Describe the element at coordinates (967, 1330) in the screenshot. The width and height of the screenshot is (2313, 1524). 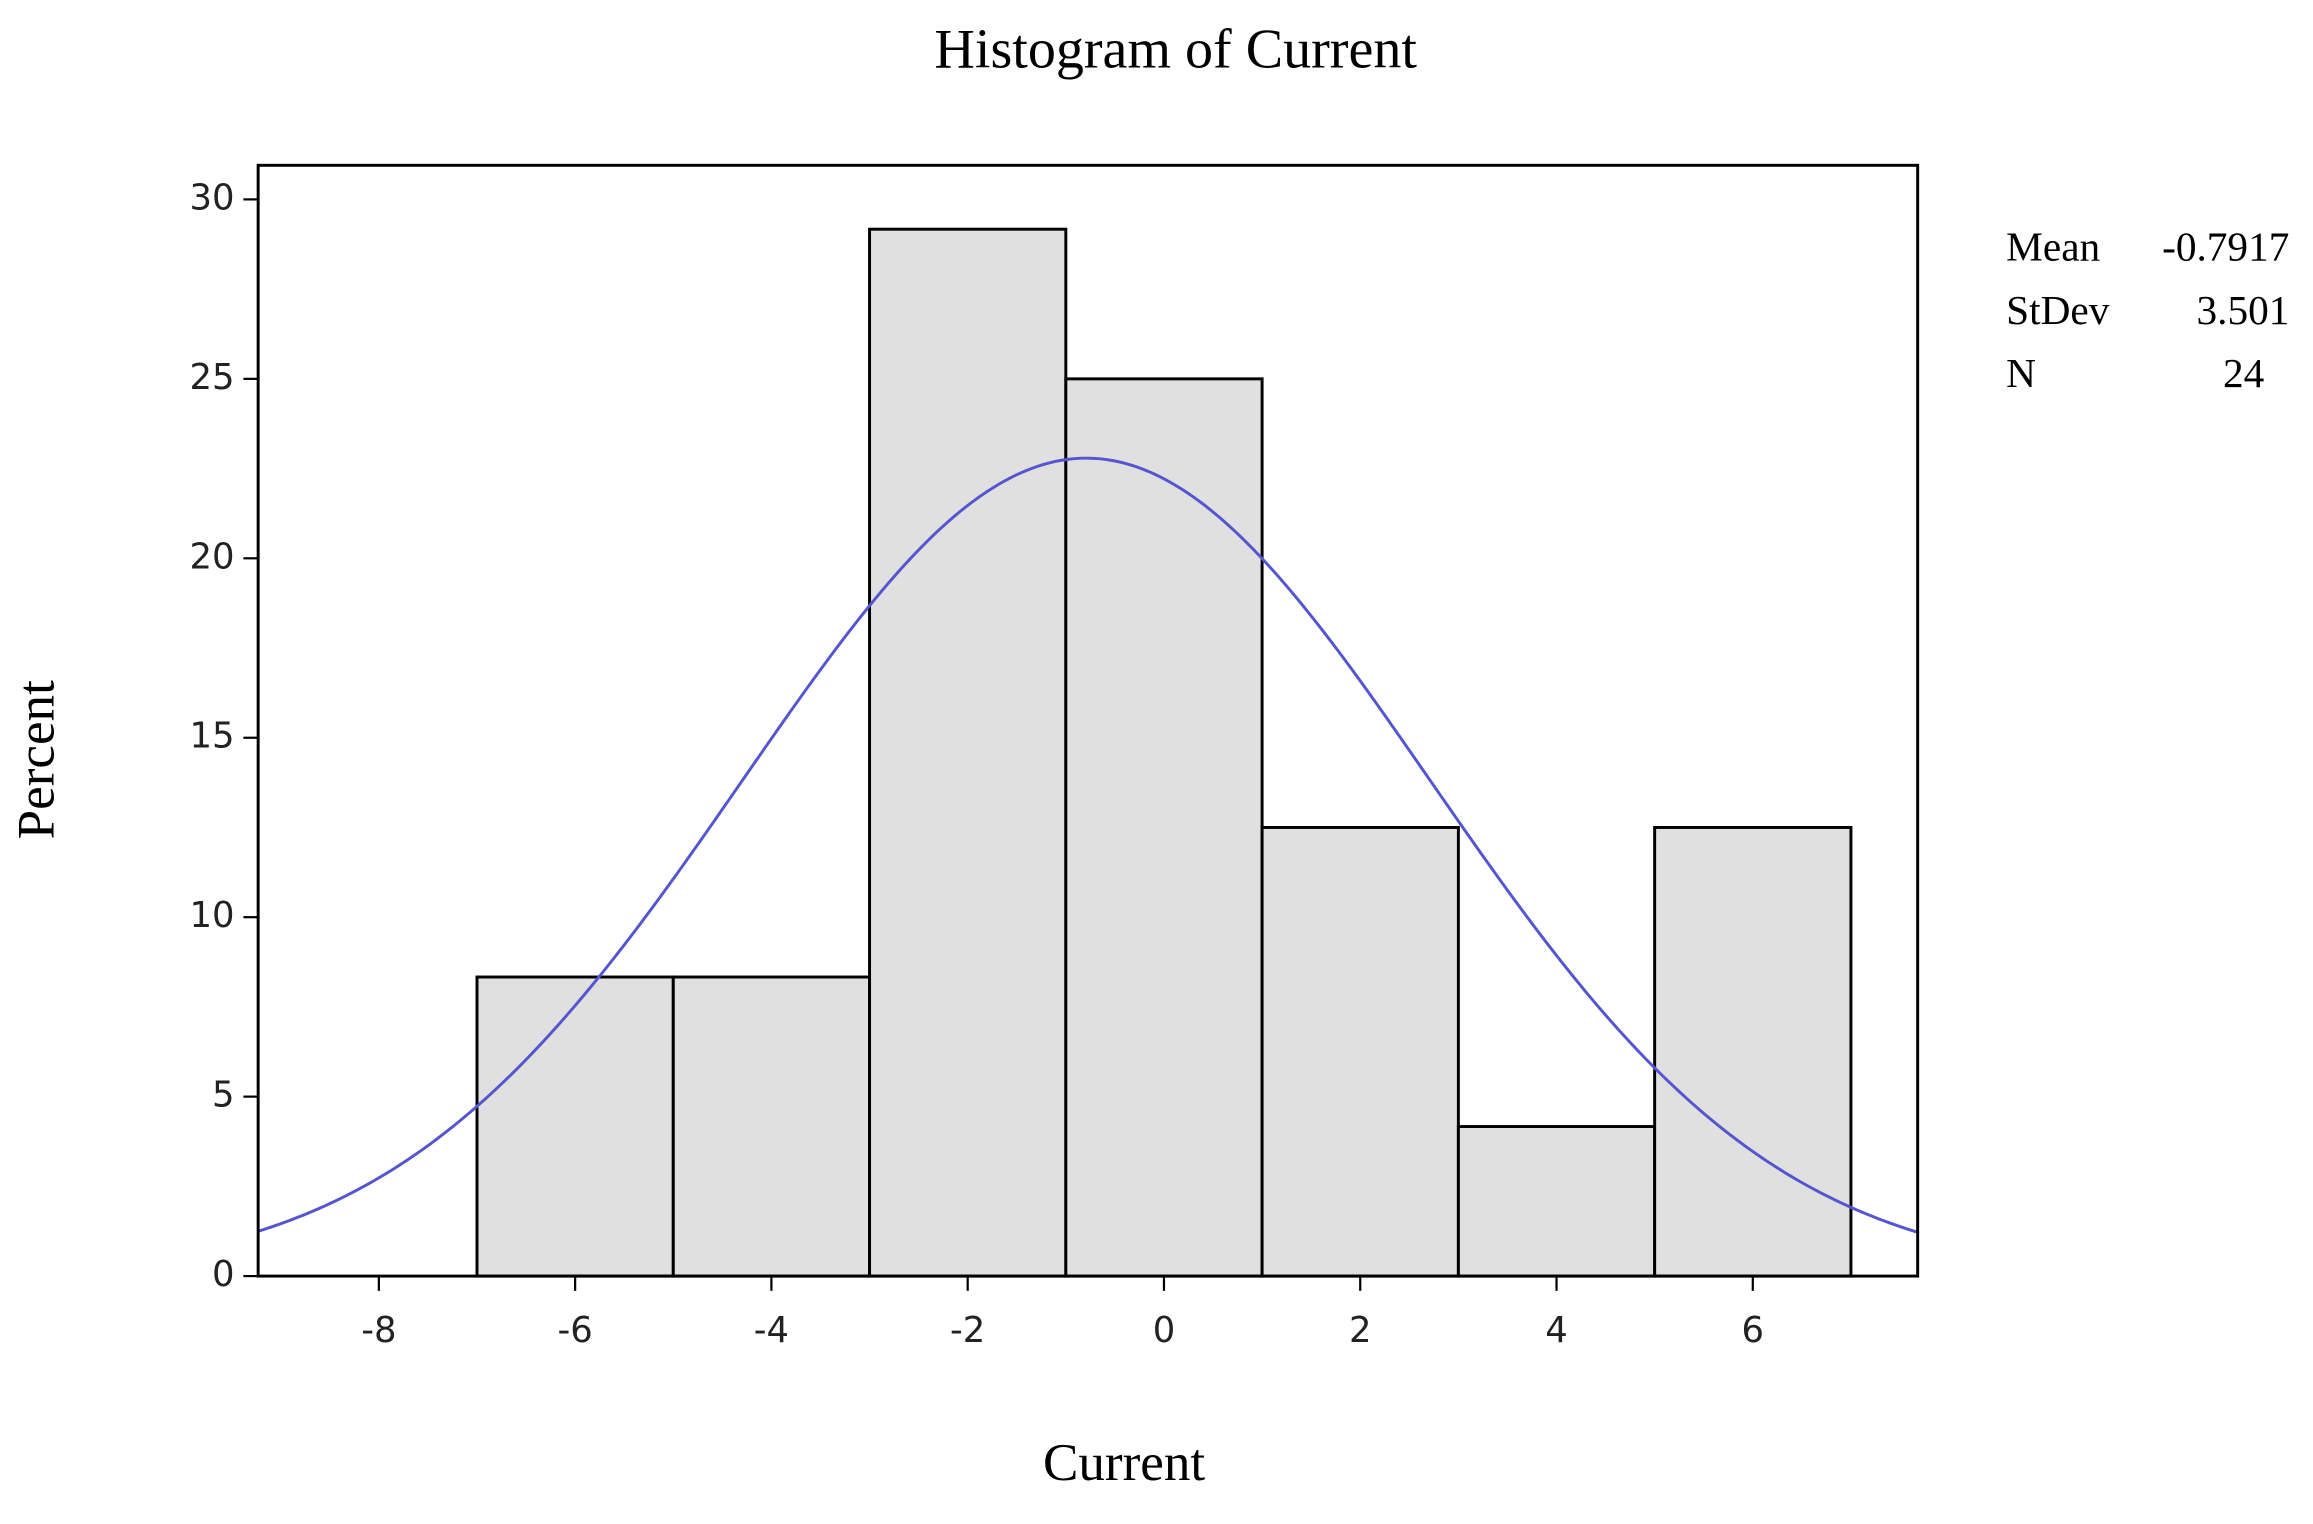
I see `x-tick-label: -2` at that location.